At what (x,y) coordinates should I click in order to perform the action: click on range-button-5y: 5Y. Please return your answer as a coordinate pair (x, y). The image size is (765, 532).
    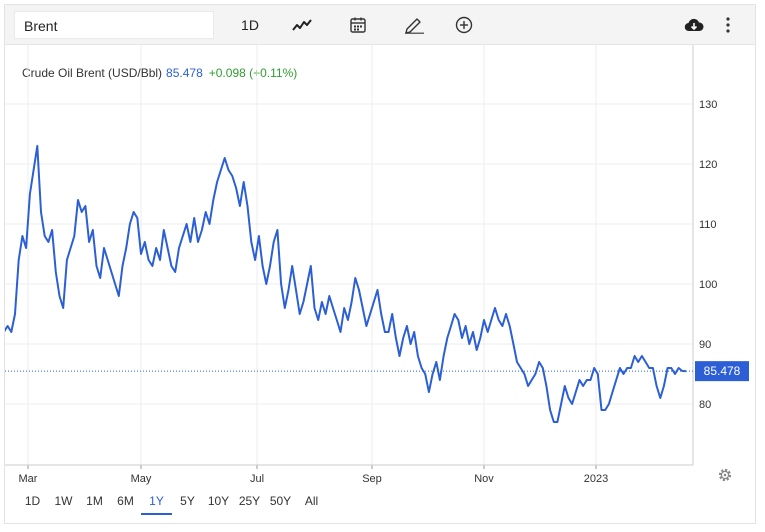
    Looking at the image, I should click on (187, 501).